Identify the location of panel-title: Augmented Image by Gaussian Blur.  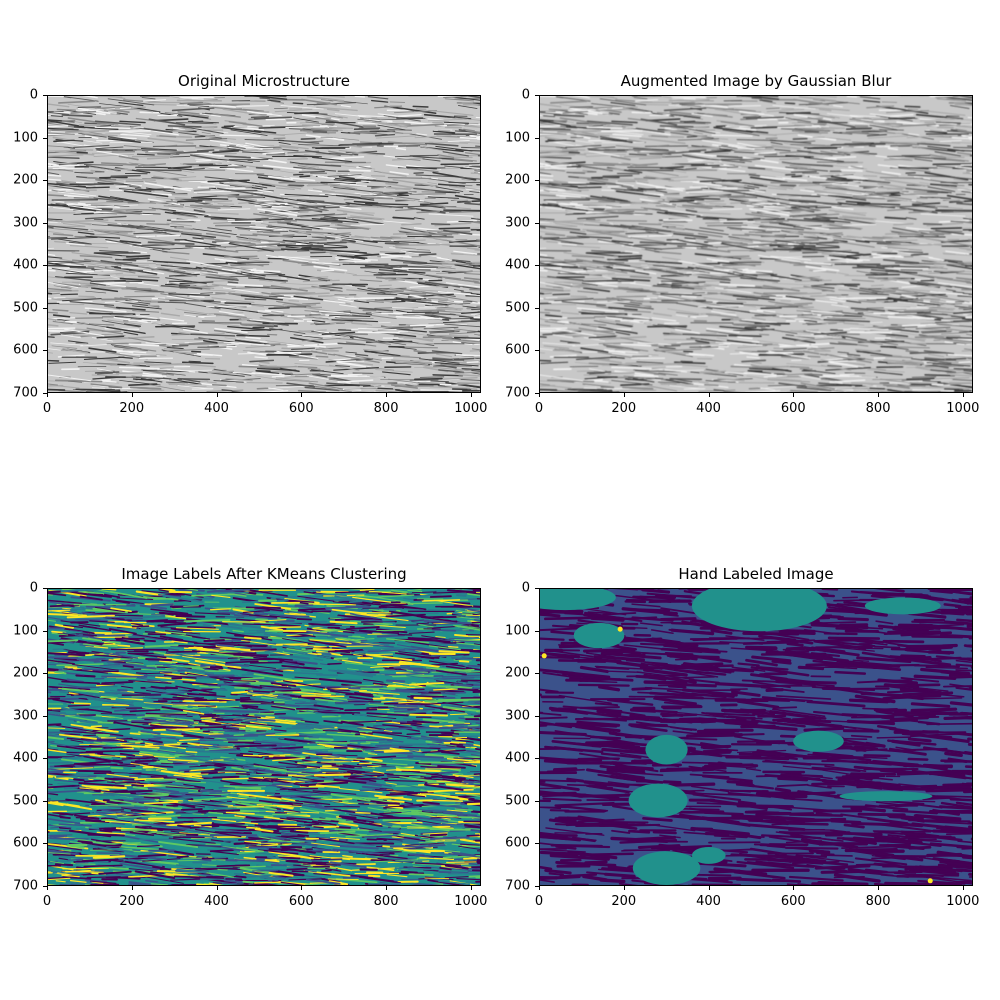
(756, 81).